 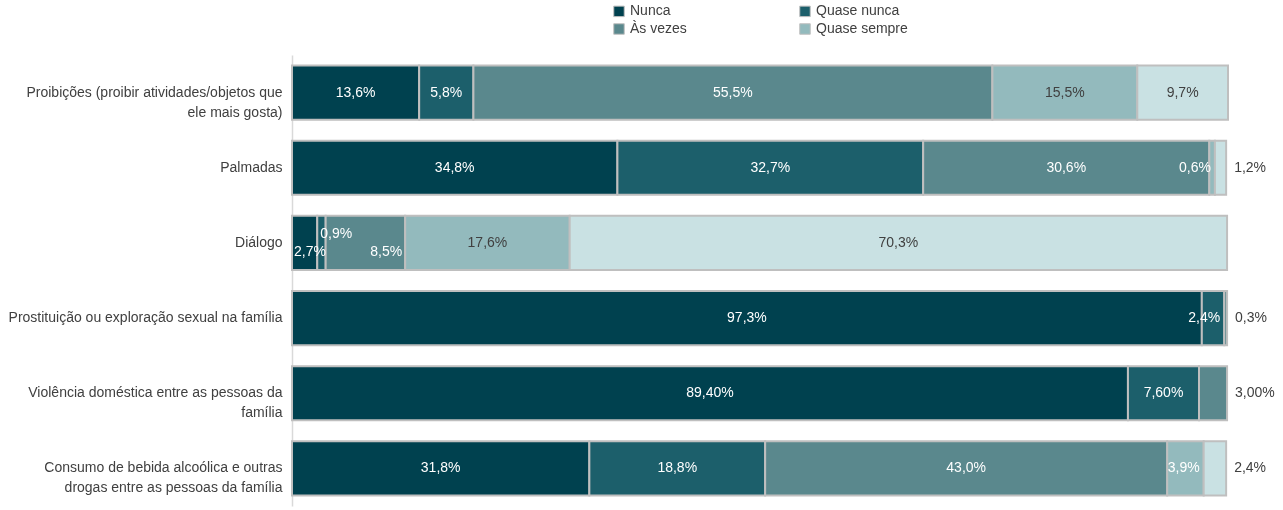 What do you see at coordinates (658, 28) in the screenshot?
I see `legend-label: Às vezes` at bounding box center [658, 28].